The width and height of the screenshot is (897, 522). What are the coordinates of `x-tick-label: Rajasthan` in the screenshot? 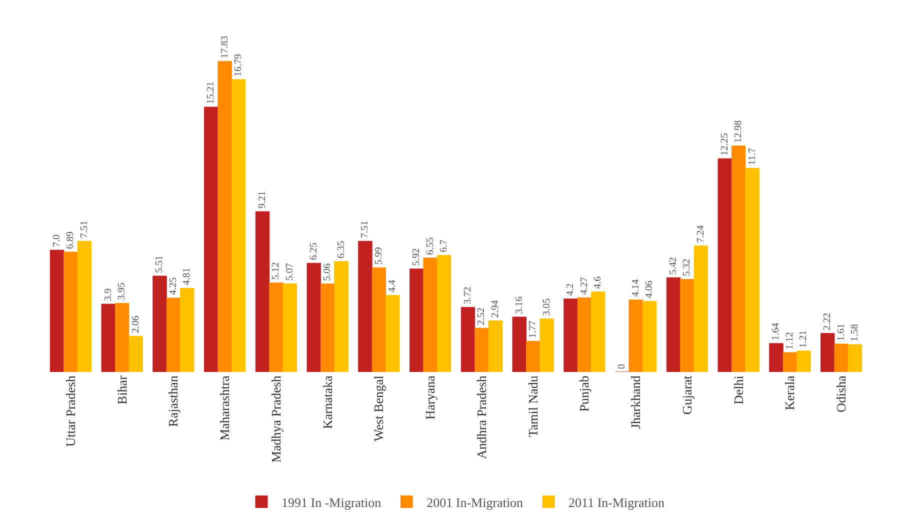 It's located at (173, 401).